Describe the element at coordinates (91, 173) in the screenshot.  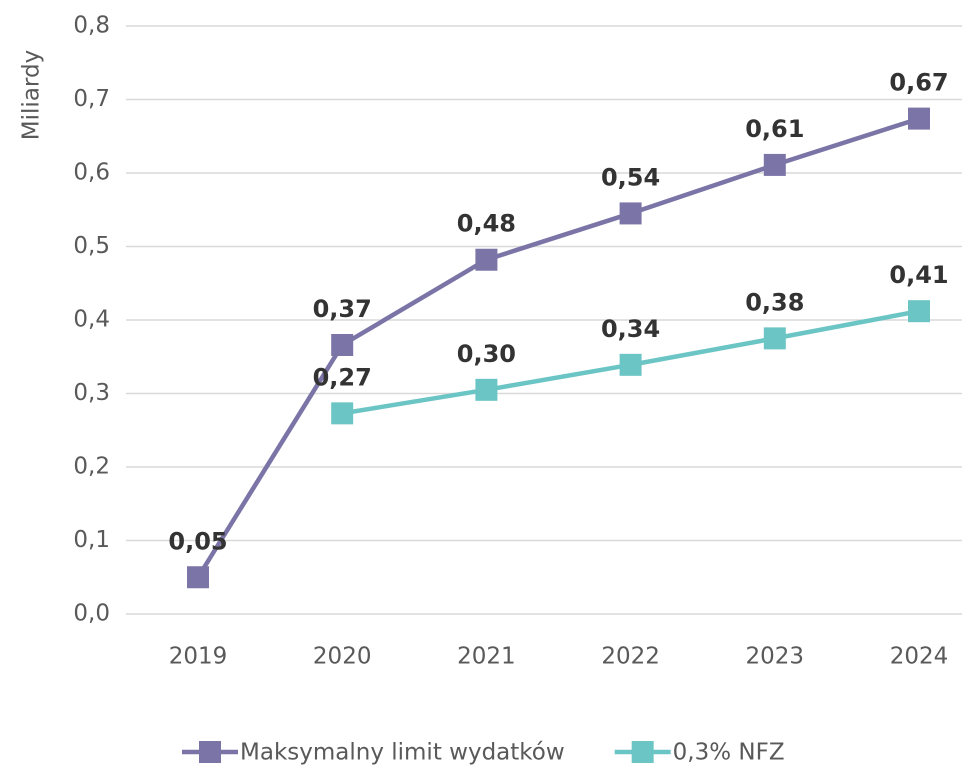
I see `y-tick-label: 0,6` at that location.